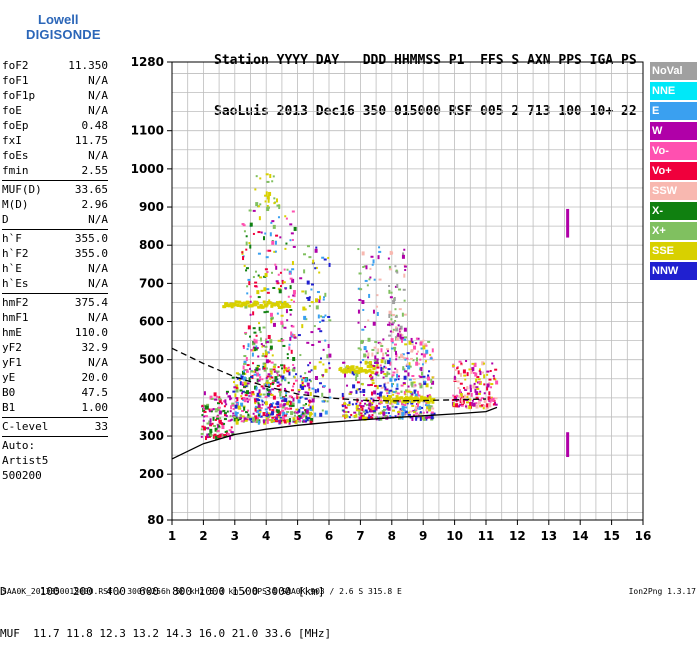 This screenshot has width=700, height=655. I want to click on param-name: hmF1, so click(15, 317).